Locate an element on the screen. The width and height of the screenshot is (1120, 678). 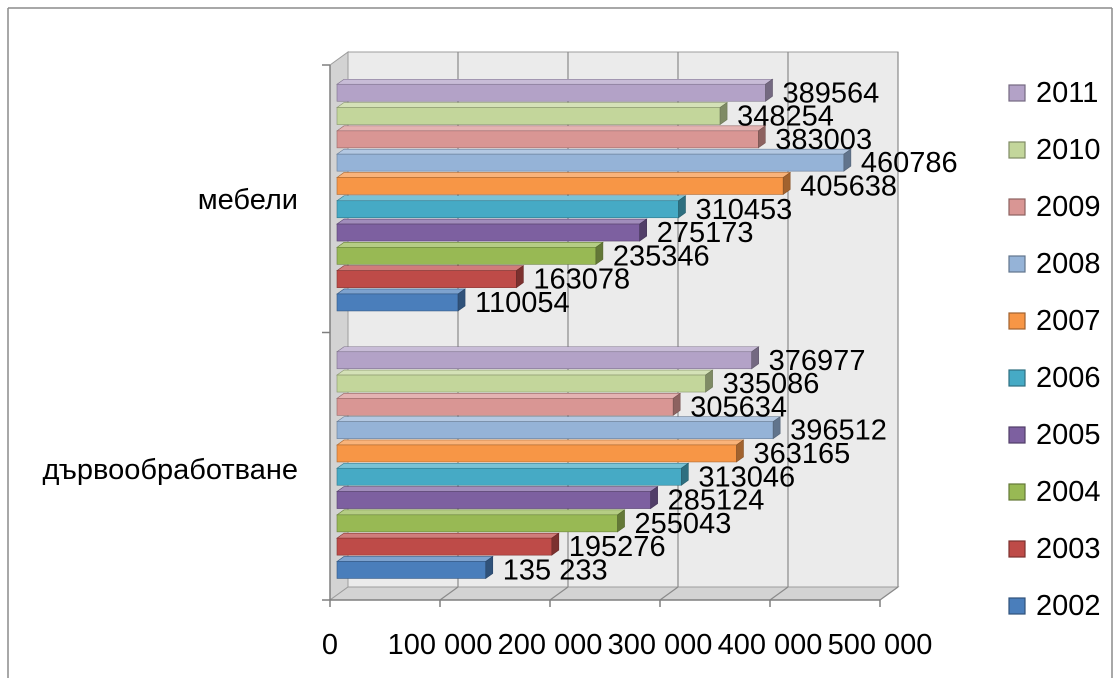
data-label: 405638 is located at coordinates (848, 186).